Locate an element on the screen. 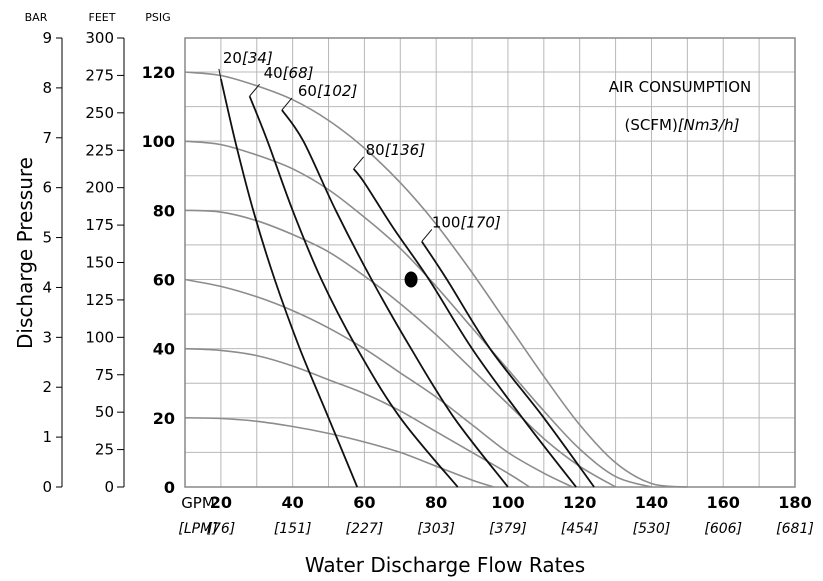 The image size is (823, 581). bar-axis-tick-label: 6 is located at coordinates (47, 188).